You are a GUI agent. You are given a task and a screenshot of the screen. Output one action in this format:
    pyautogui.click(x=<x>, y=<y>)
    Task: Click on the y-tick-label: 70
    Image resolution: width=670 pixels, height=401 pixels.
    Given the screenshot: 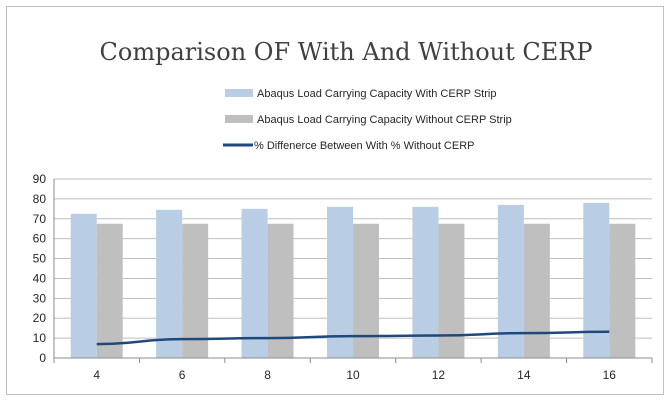 What is the action you would take?
    pyautogui.click(x=40, y=219)
    